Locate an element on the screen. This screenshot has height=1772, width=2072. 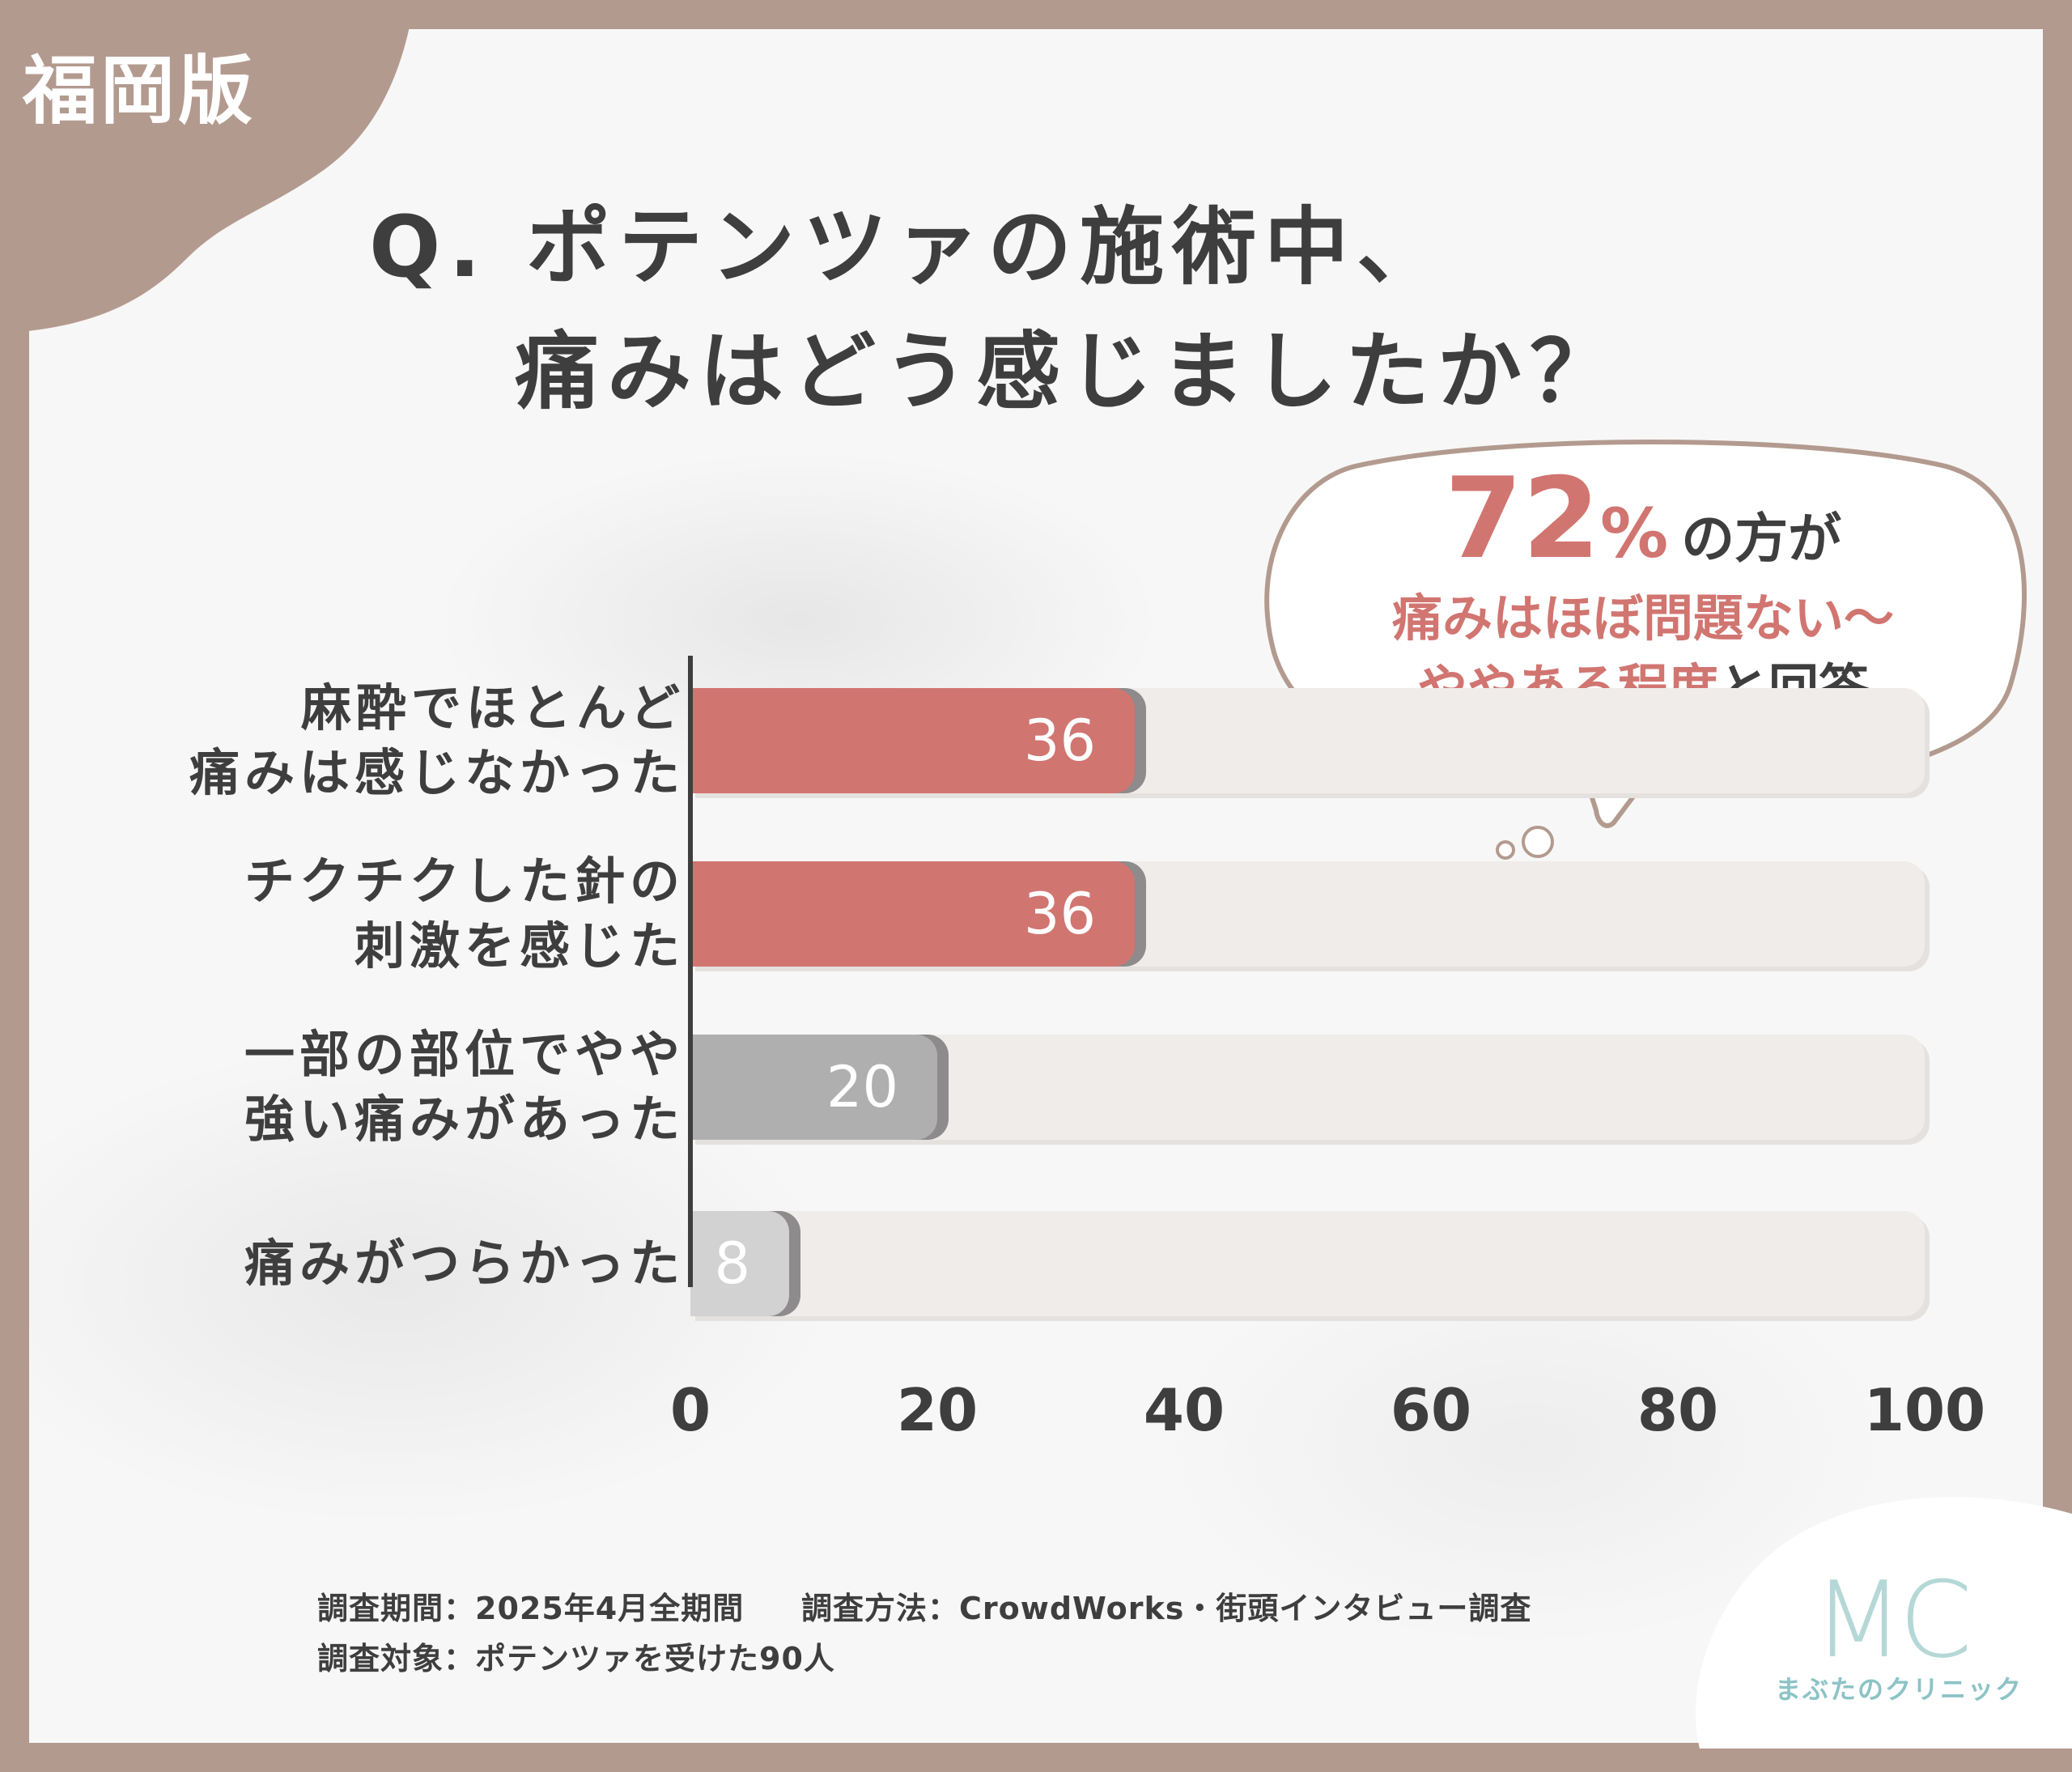
category-label: 麻酔でほとんど痛みは感じなかった is located at coordinates (393, 741).